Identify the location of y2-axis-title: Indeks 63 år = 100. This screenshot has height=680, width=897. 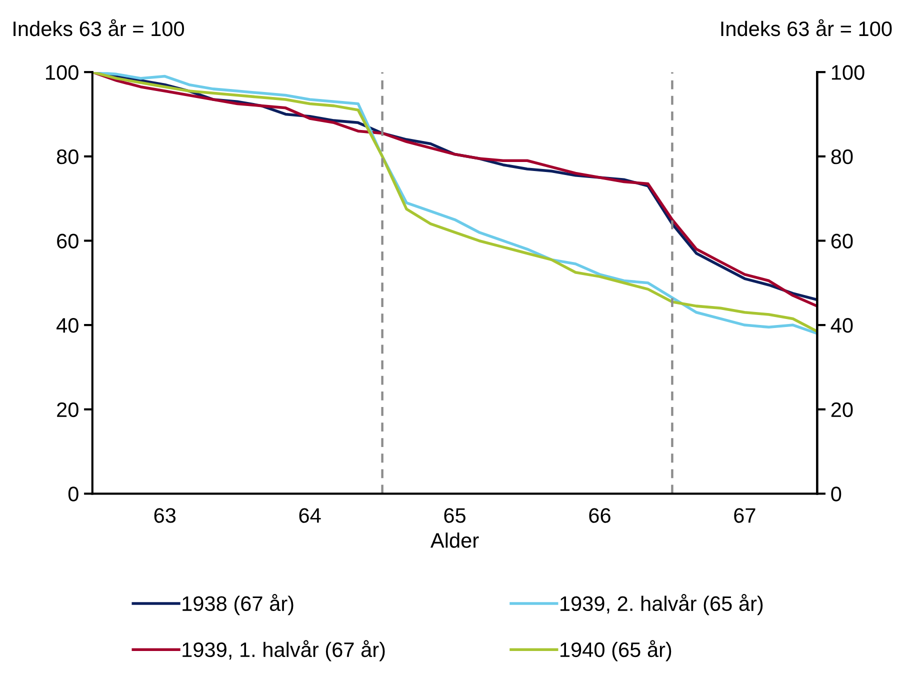
(806, 27).